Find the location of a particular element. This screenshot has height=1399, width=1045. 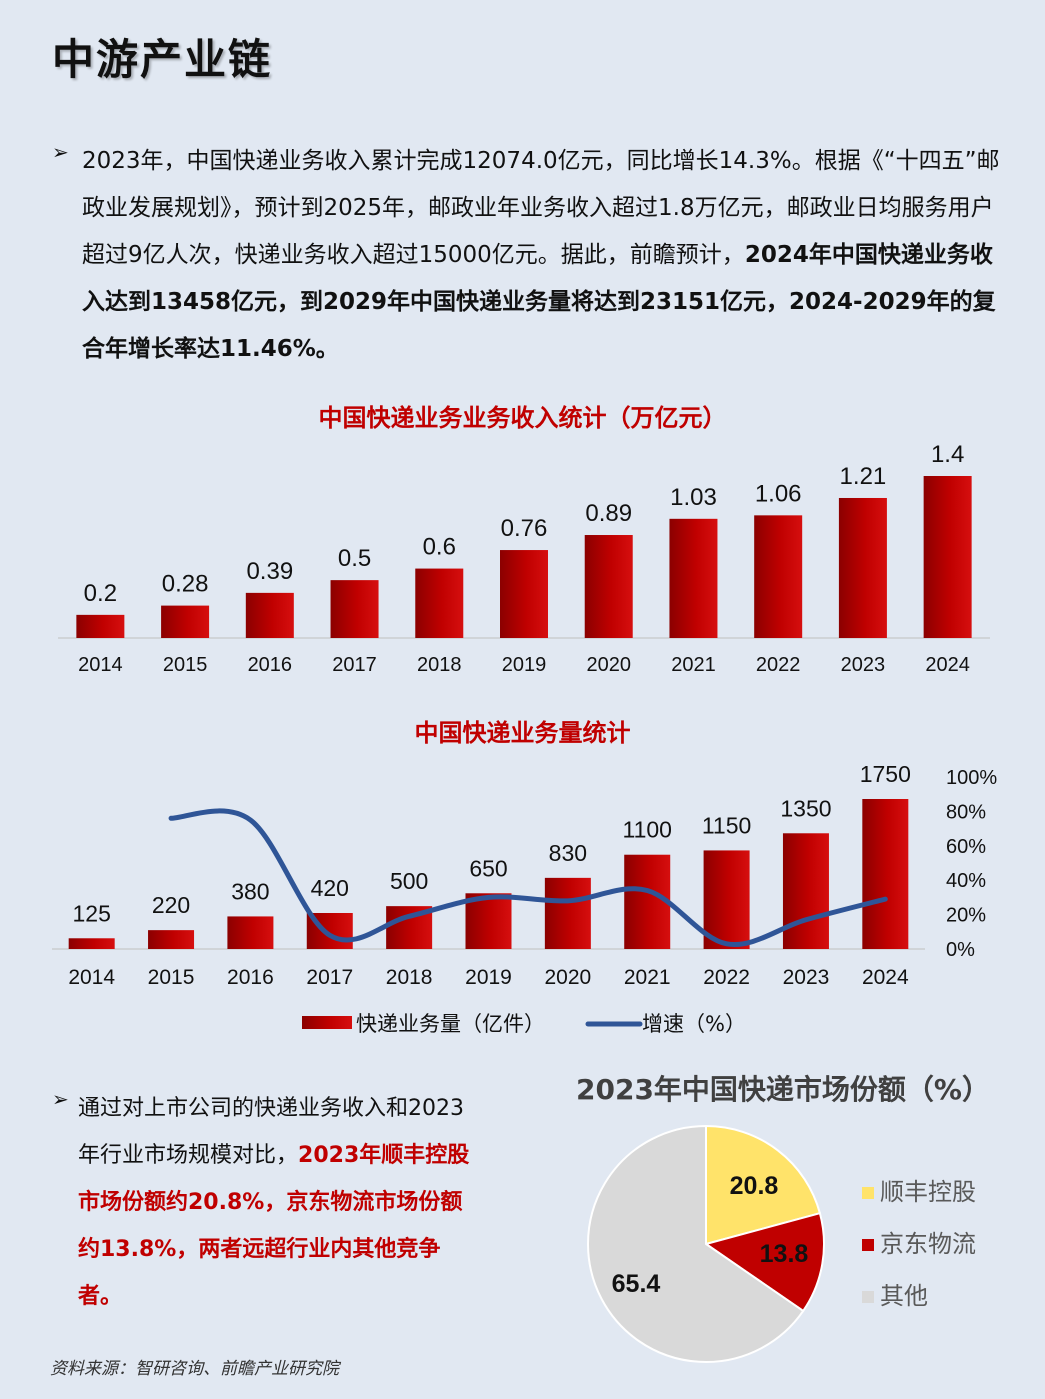

pie-data-label: 20.8 is located at coordinates (754, 1186).